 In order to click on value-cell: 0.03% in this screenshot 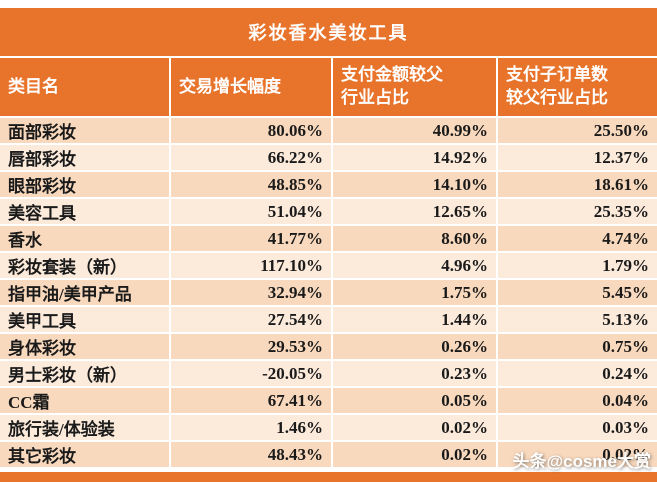, I will do `click(577, 428)`.